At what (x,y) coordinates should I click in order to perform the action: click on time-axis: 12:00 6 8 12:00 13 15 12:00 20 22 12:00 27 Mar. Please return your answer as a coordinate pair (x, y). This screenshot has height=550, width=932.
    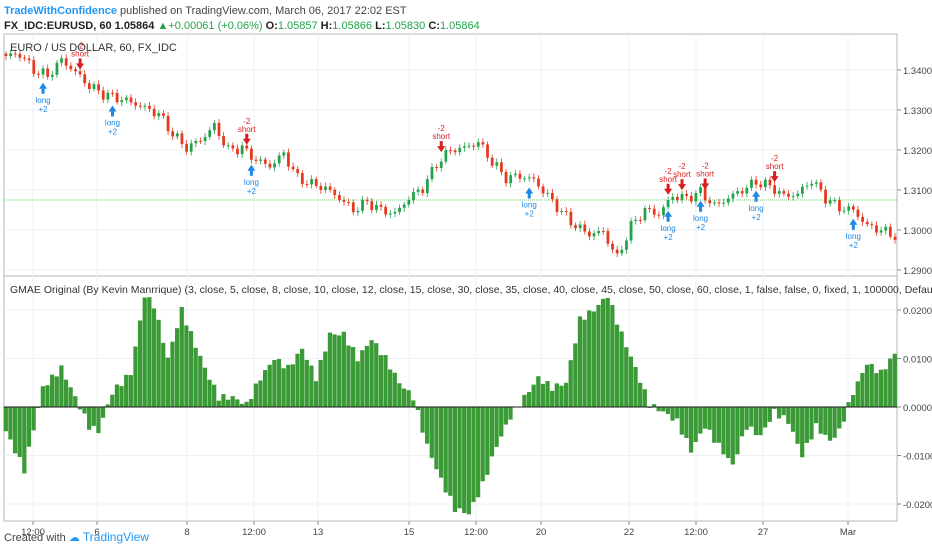
    Looking at the image, I should click on (438, 529).